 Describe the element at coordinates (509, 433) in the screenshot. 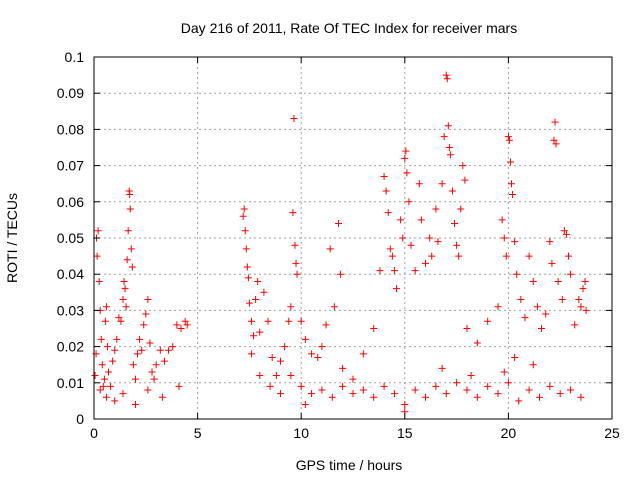

I see `x-tick-label: 20` at that location.